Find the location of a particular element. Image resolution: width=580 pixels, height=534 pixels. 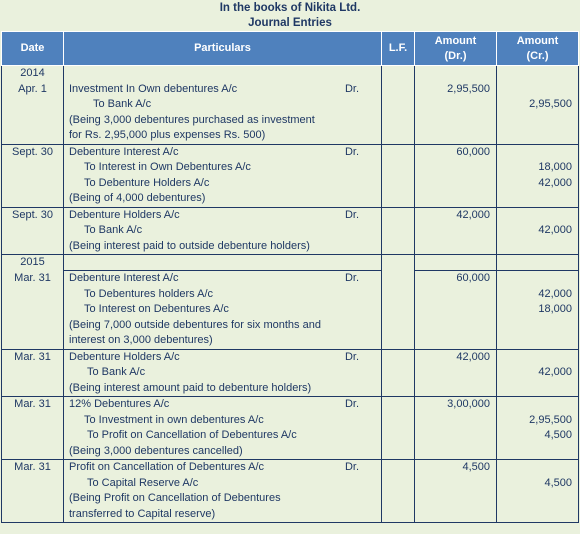

dr-amount: 3,00,000 is located at coordinates (468, 404).